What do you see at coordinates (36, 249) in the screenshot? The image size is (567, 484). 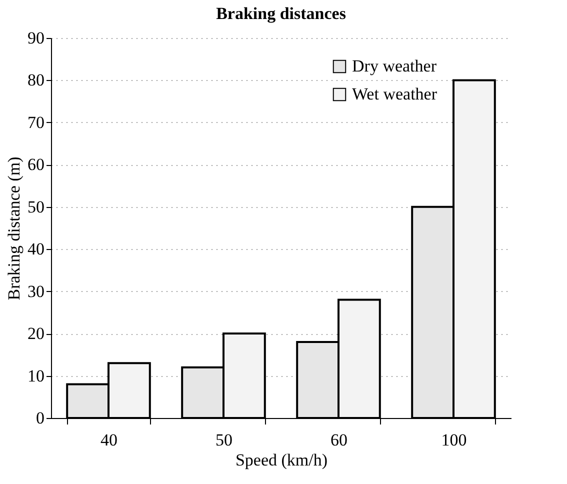 I see `y-tick-label: 40` at bounding box center [36, 249].